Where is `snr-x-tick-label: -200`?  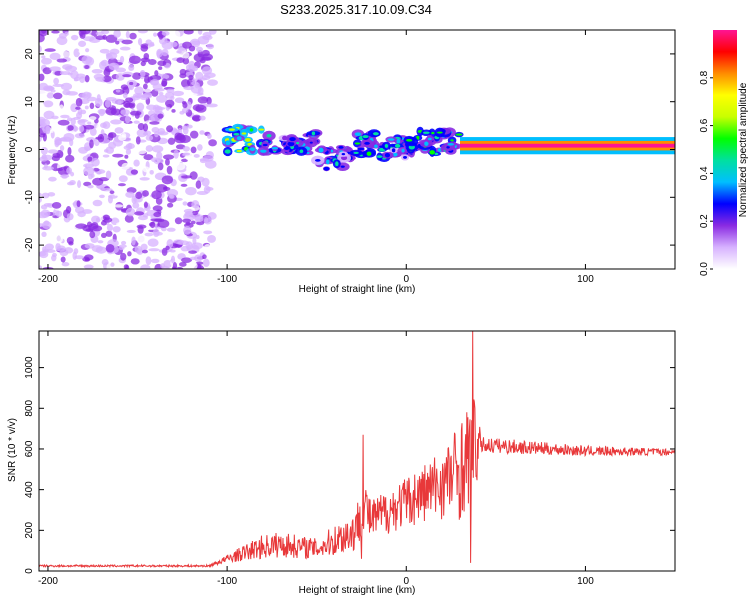
snr-x-tick-label: -200 is located at coordinates (48, 581).